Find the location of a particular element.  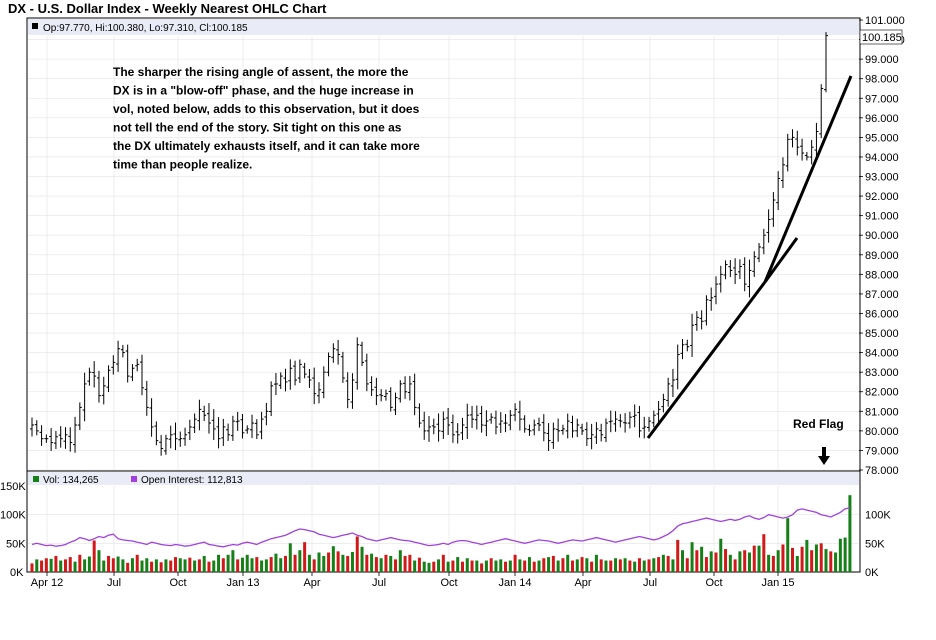

volume-y-tick-label: 0K is located at coordinates (872, 573).